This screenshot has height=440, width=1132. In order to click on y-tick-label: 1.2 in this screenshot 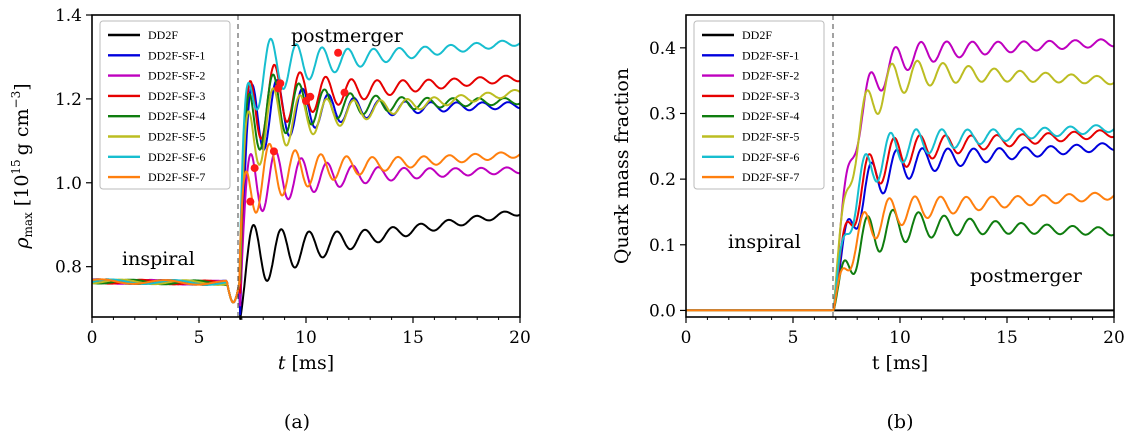, I will do `click(68, 100)`.